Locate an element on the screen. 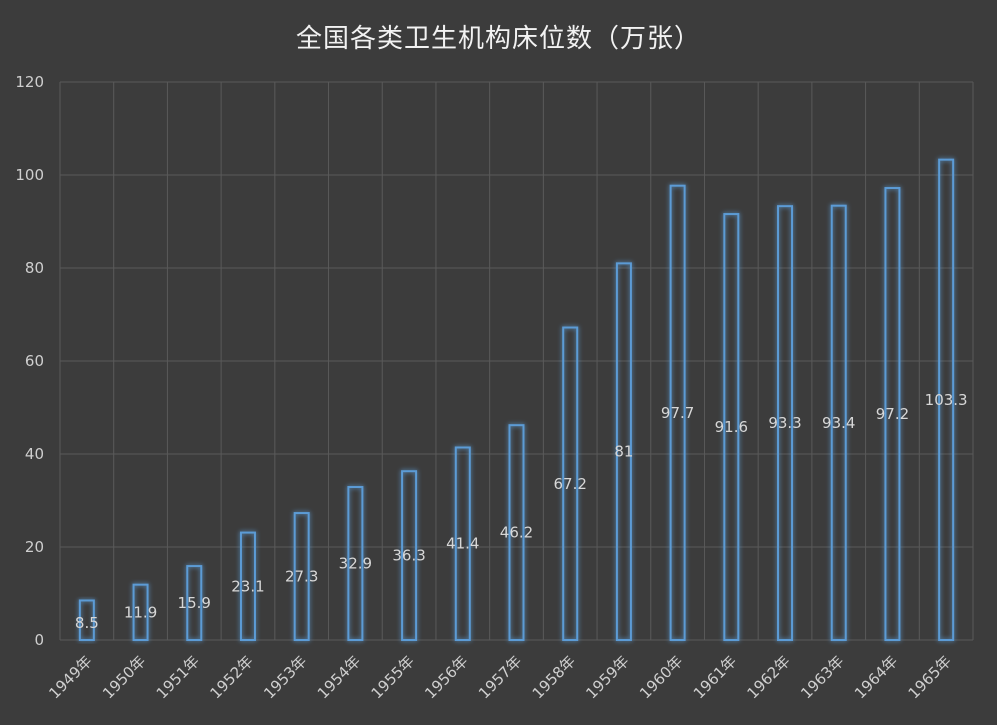 The image size is (997, 725). y-tick-label: 80 is located at coordinates (34, 268).